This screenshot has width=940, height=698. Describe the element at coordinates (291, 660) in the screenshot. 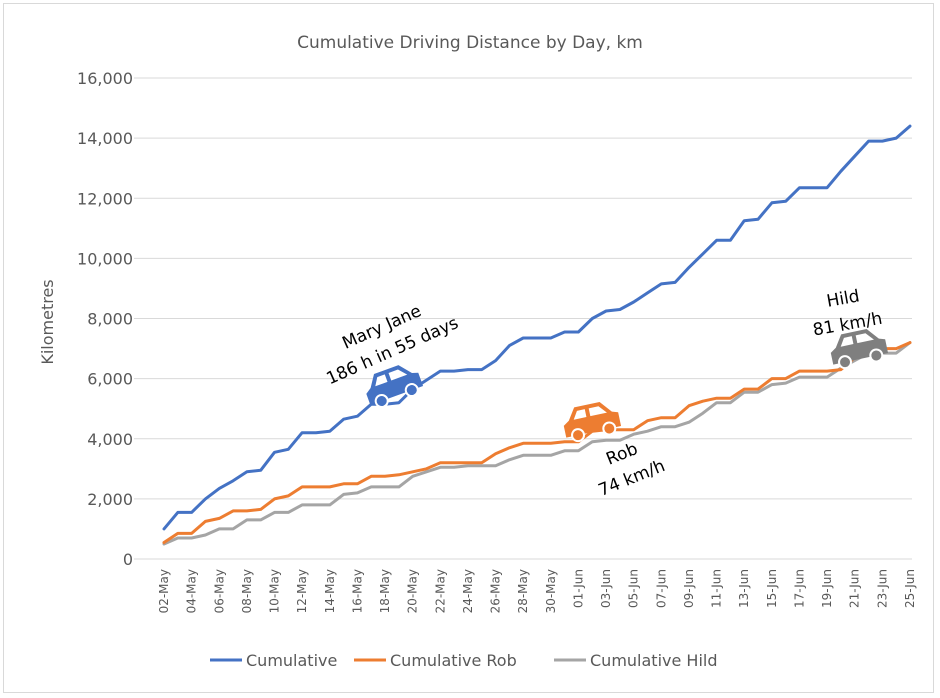

I see `legend-label: Cumulative` at that location.